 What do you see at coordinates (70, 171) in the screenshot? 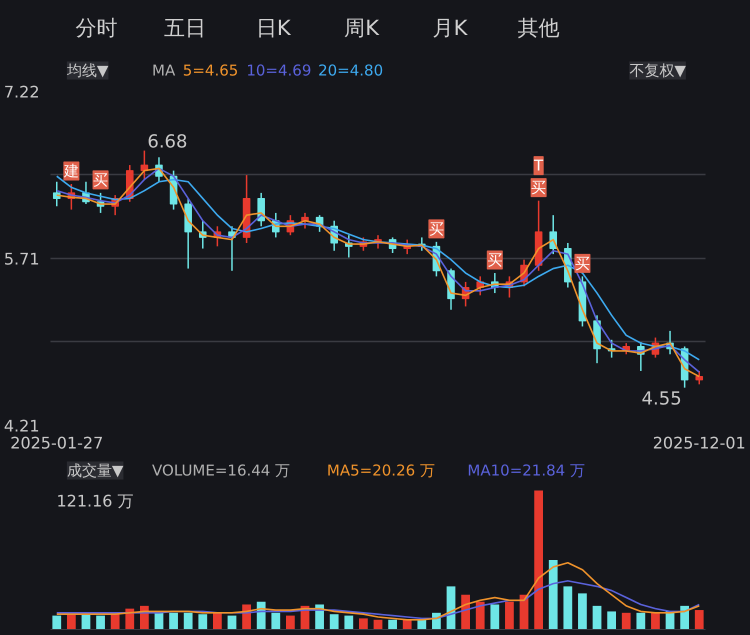
I see `annotation: 建` at bounding box center [70, 171].